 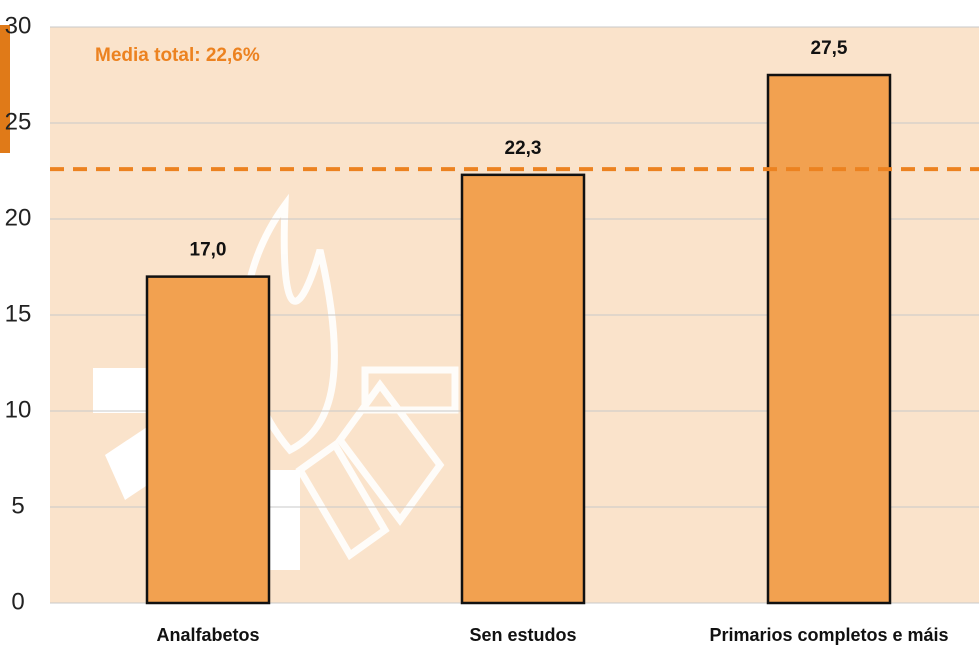 What do you see at coordinates (522, 635) in the screenshot?
I see `x-tick-label: Sen estudos` at bounding box center [522, 635].